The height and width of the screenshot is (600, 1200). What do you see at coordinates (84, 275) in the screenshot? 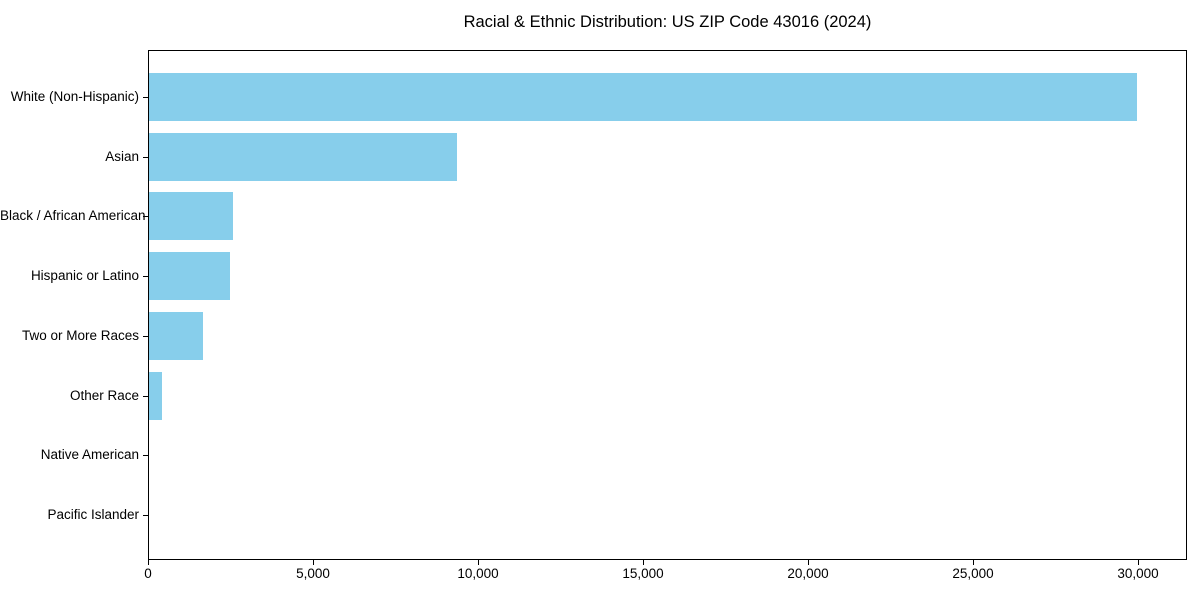
I see `y-axis-label: Hispanic or Latino` at bounding box center [84, 275].